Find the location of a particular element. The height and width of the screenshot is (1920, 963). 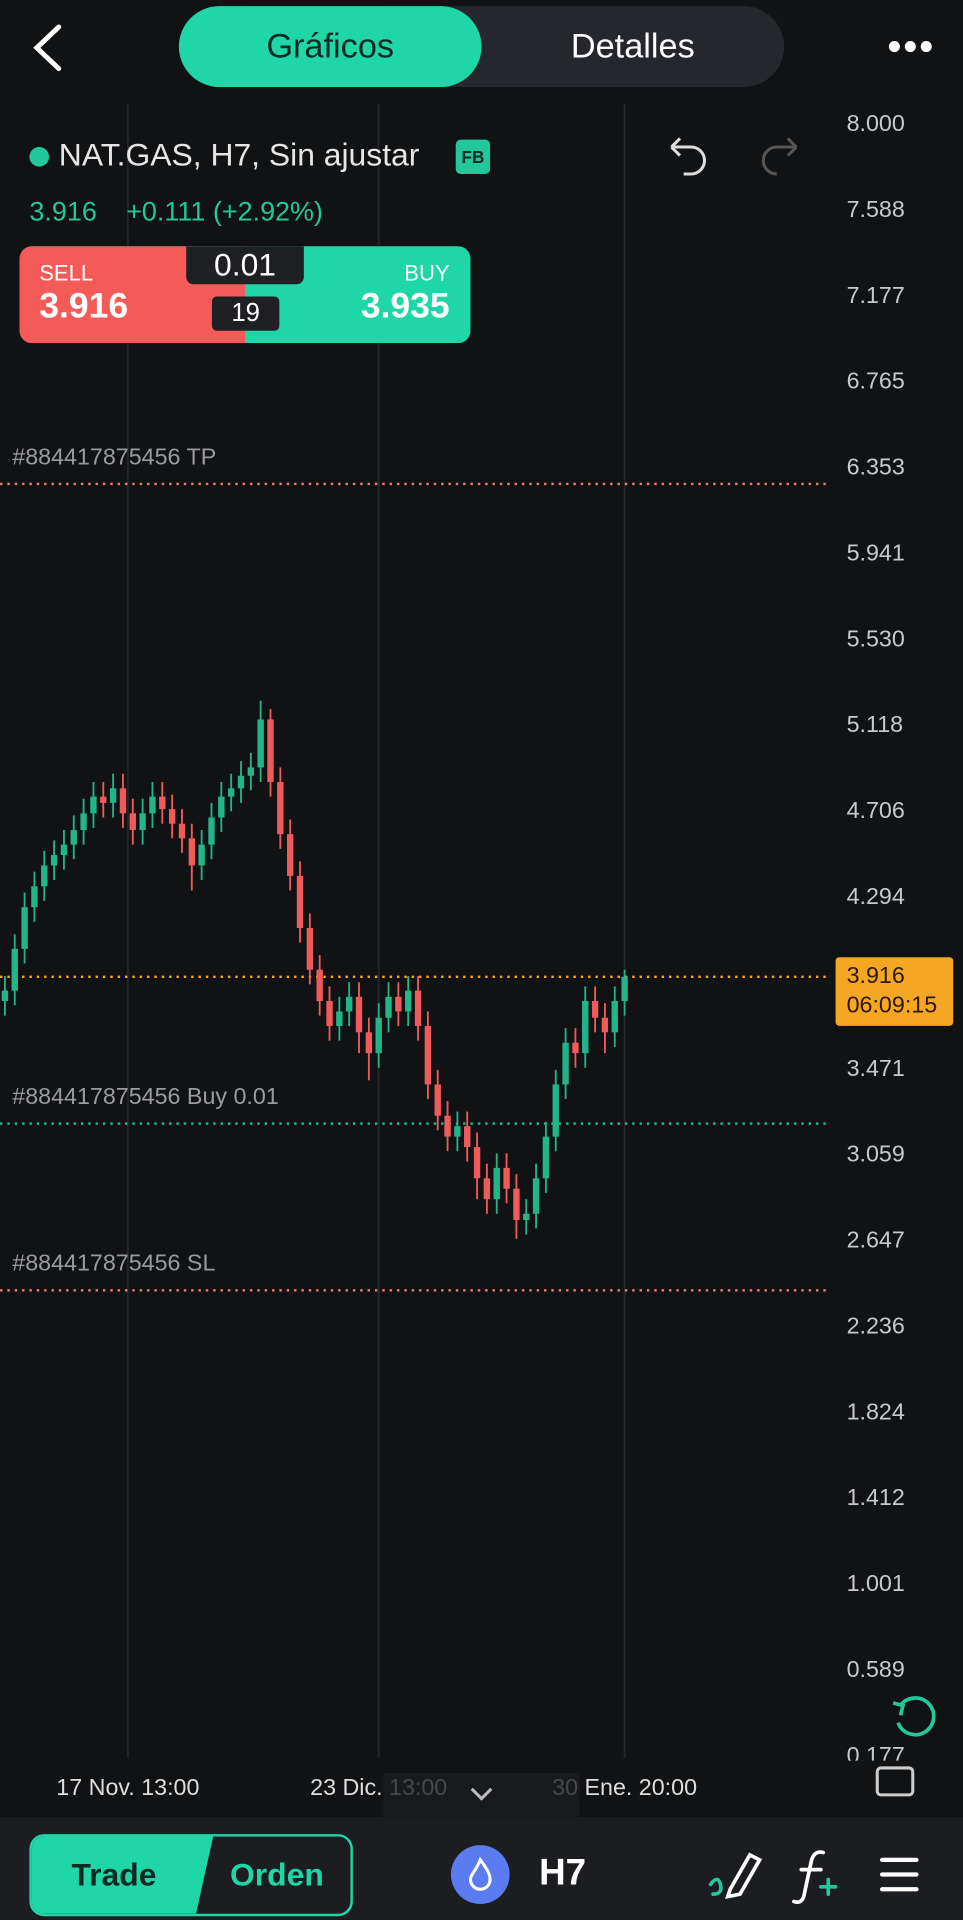

current-price-label: 3.916 is located at coordinates (876, 975).